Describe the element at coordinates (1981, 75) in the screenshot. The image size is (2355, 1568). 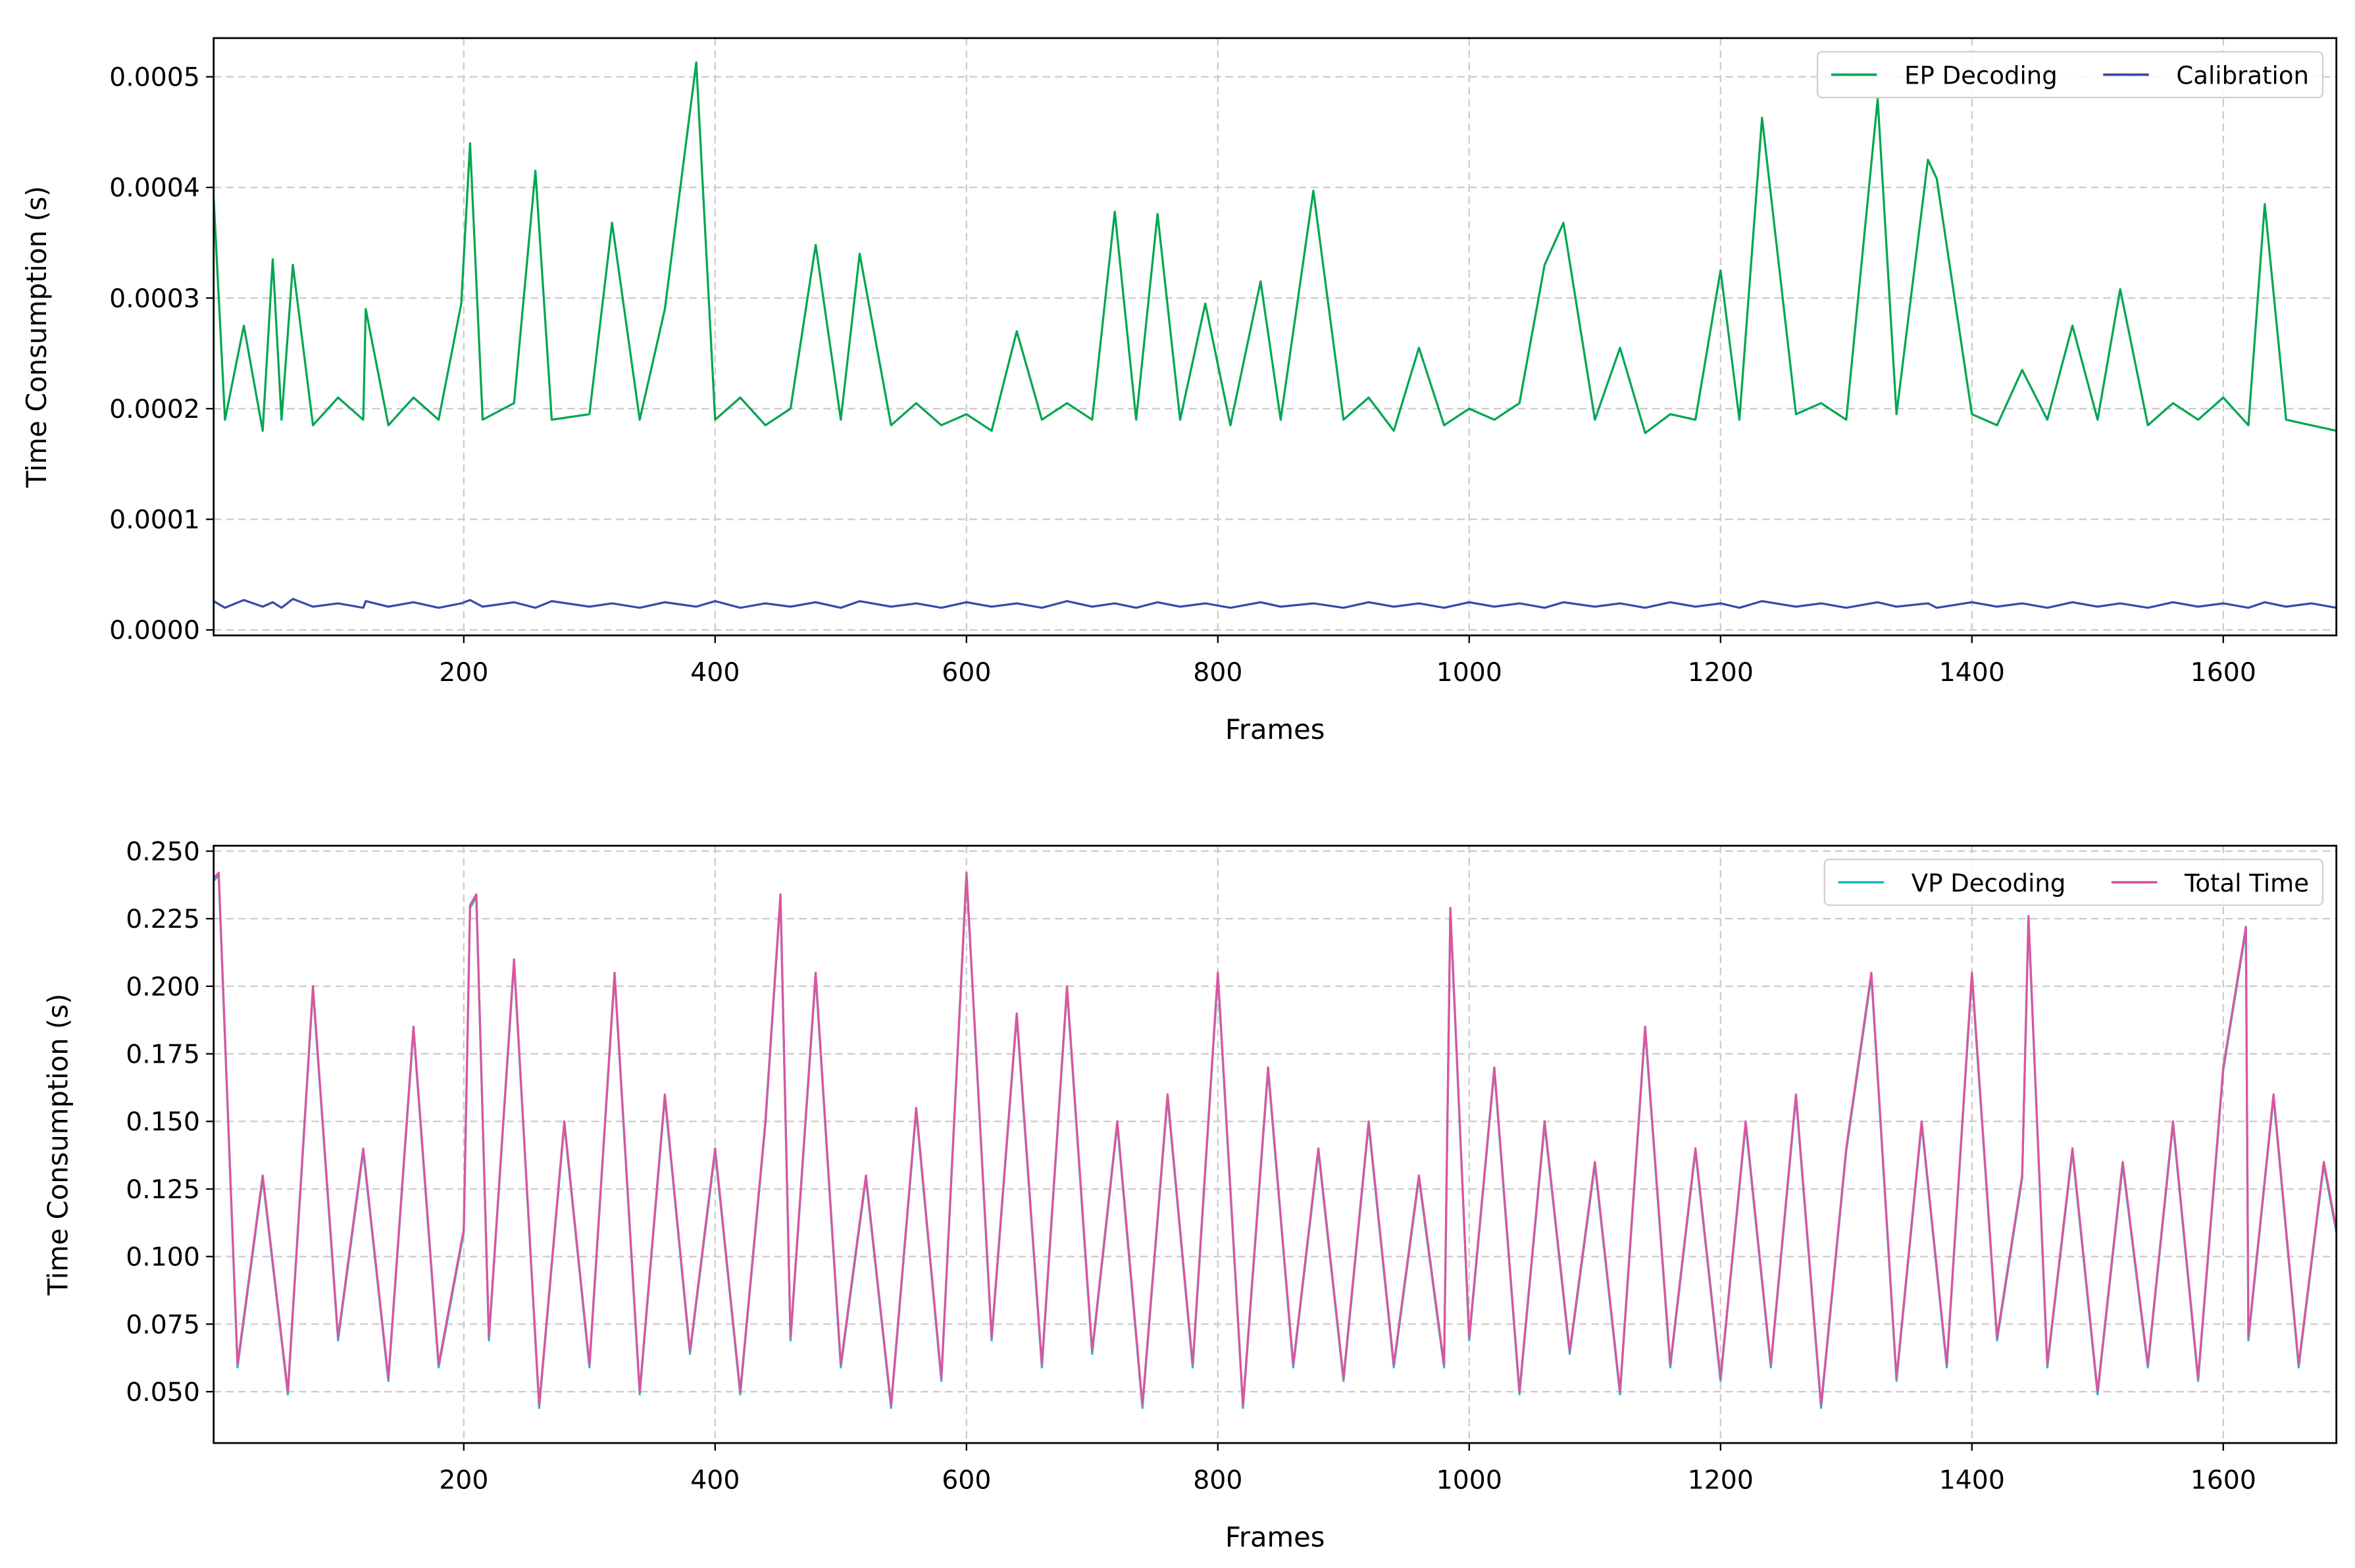
I see `legend-label: EP Decoding` at that location.